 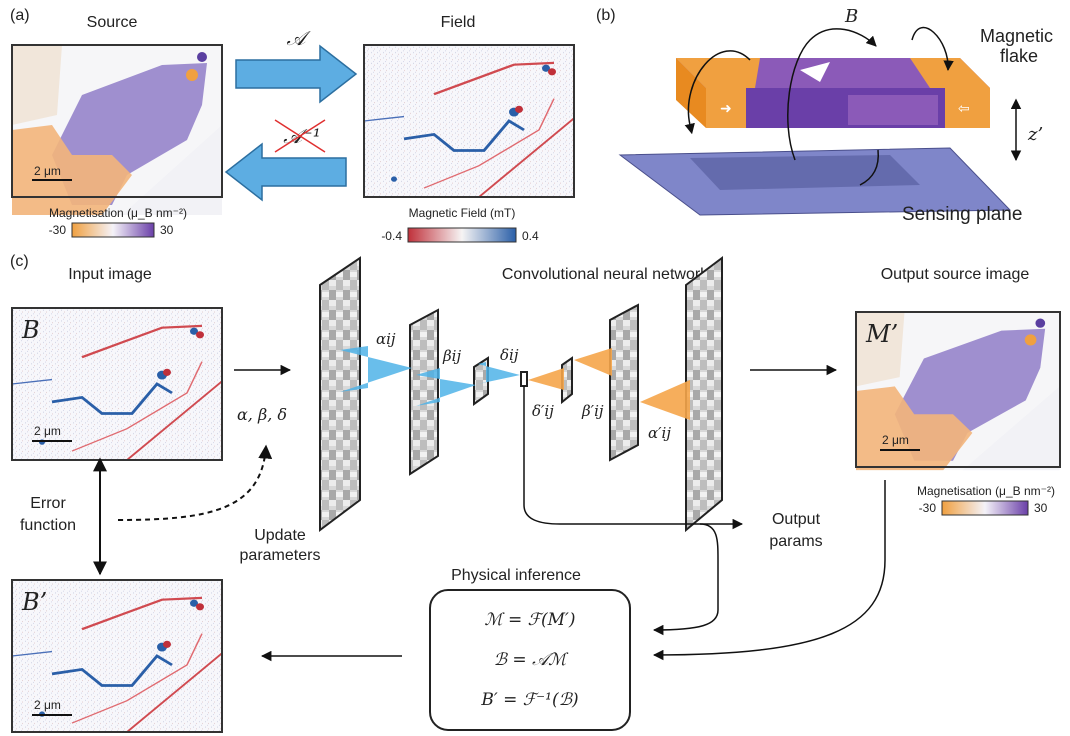 I want to click on equation-2: ℬ = 𝒜ℳ, so click(x=531, y=660).